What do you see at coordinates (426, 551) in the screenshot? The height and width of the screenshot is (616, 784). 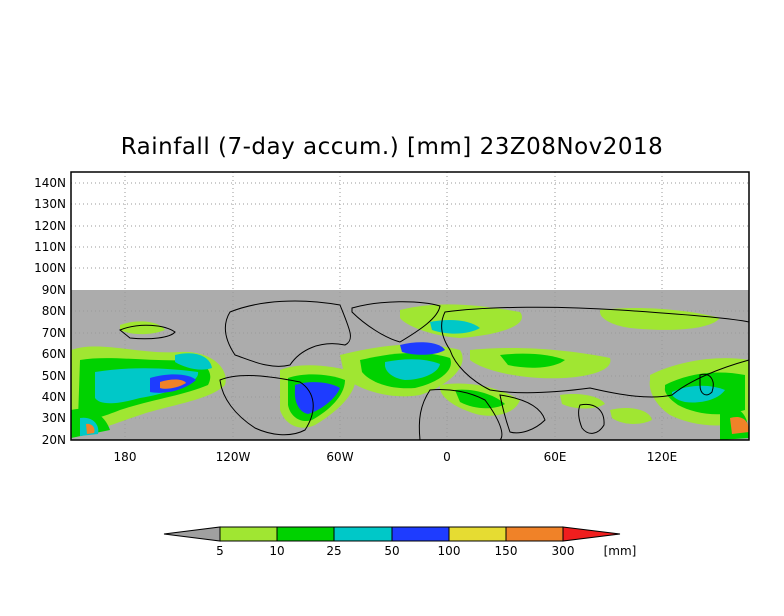 I see `colorbar-labels: 5 10 25 50 100 150 300 [mm]` at bounding box center [426, 551].